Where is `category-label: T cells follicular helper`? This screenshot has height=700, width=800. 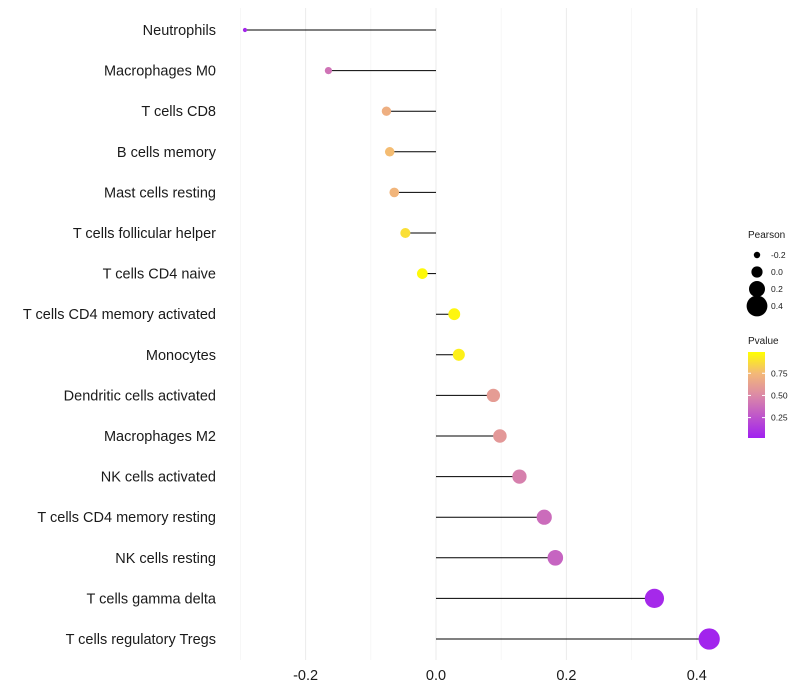 category-label: T cells follicular helper is located at coordinates (144, 234).